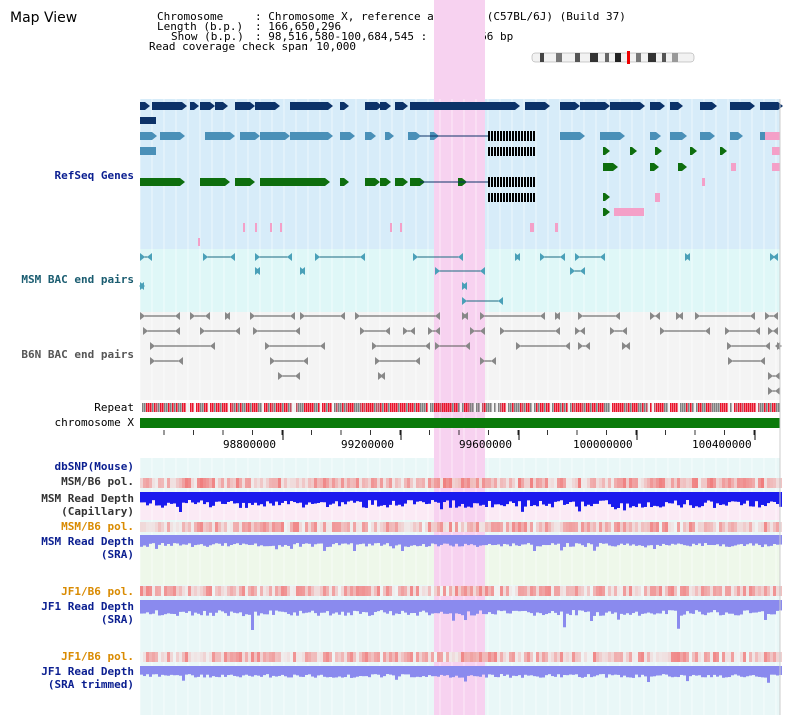 The image size is (800, 715). What do you see at coordinates (77, 354) in the screenshot?
I see `b6n-bac-label: B6N BAC end pairs` at bounding box center [77, 354].